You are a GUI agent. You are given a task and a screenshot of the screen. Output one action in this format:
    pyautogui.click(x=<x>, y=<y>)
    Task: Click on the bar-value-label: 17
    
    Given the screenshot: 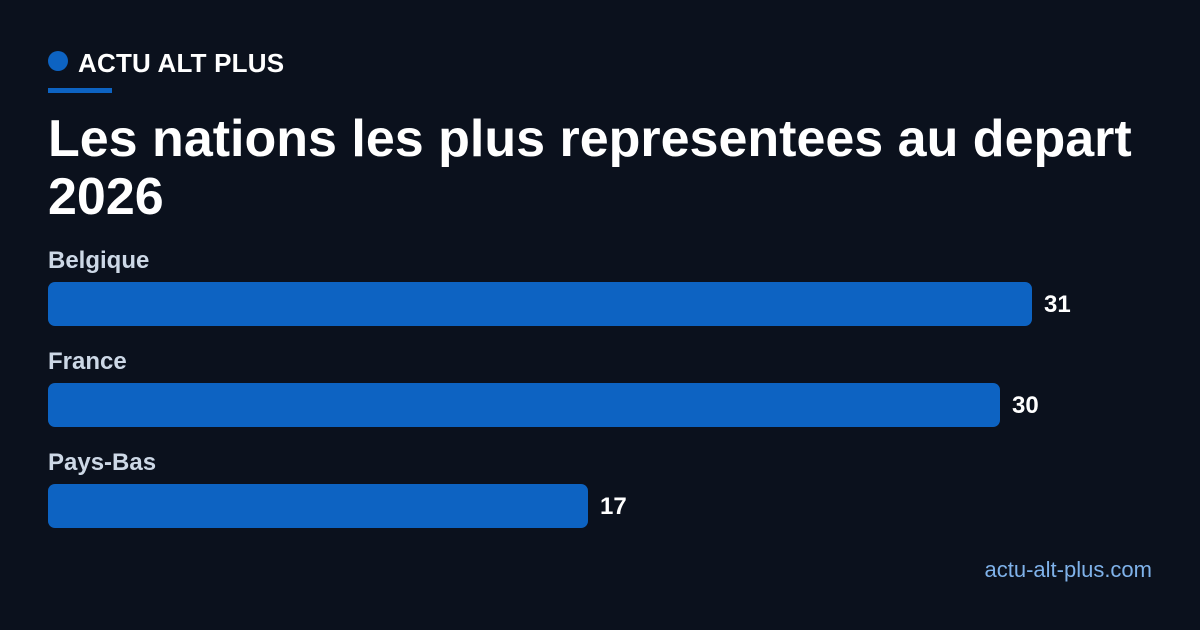 What is the action you would take?
    pyautogui.click(x=613, y=506)
    